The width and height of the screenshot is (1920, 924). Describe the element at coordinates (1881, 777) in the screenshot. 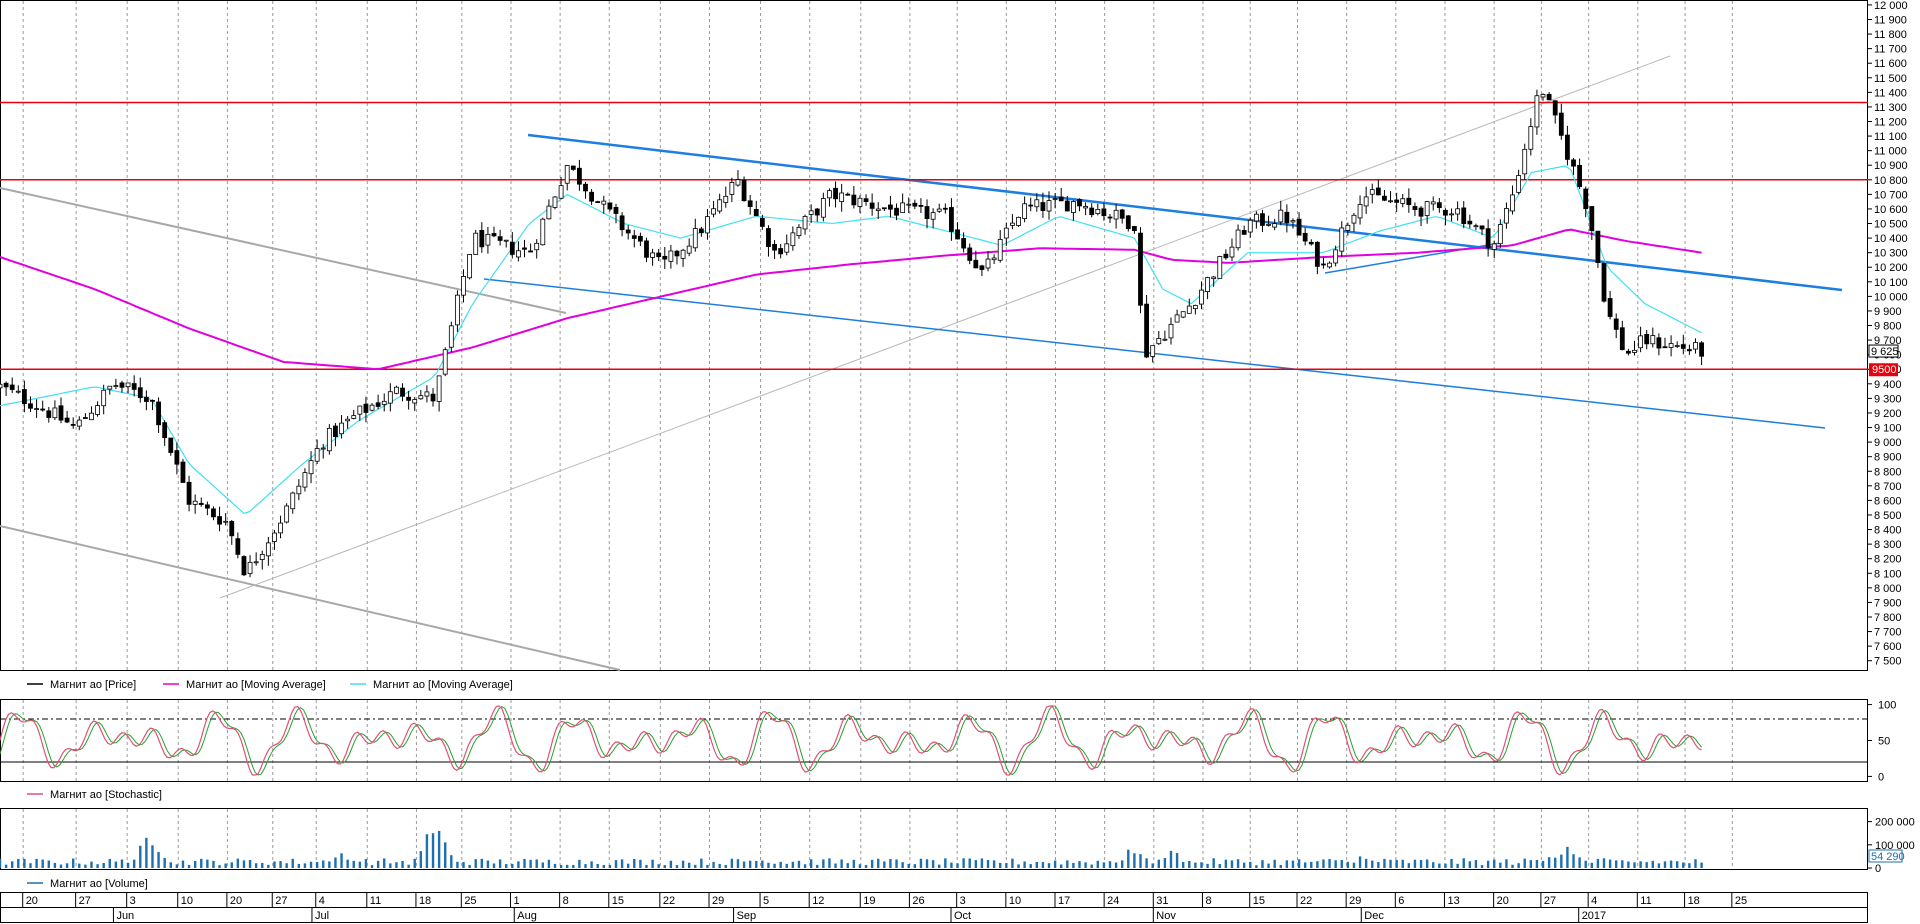

I see `stochastic-axis-label: 0` at that location.